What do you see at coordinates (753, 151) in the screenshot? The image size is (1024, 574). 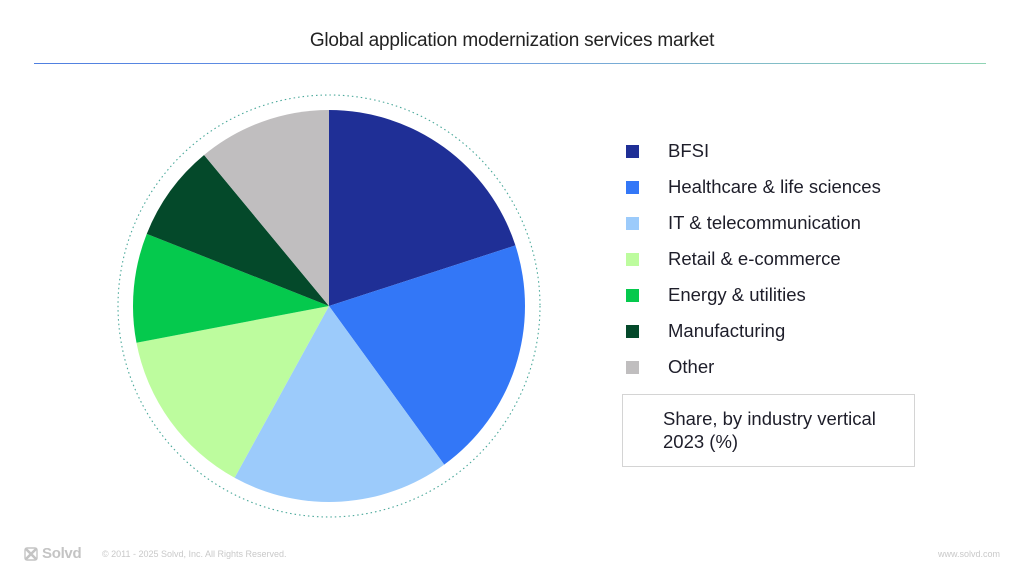 I see `legend-item: BFSI` at bounding box center [753, 151].